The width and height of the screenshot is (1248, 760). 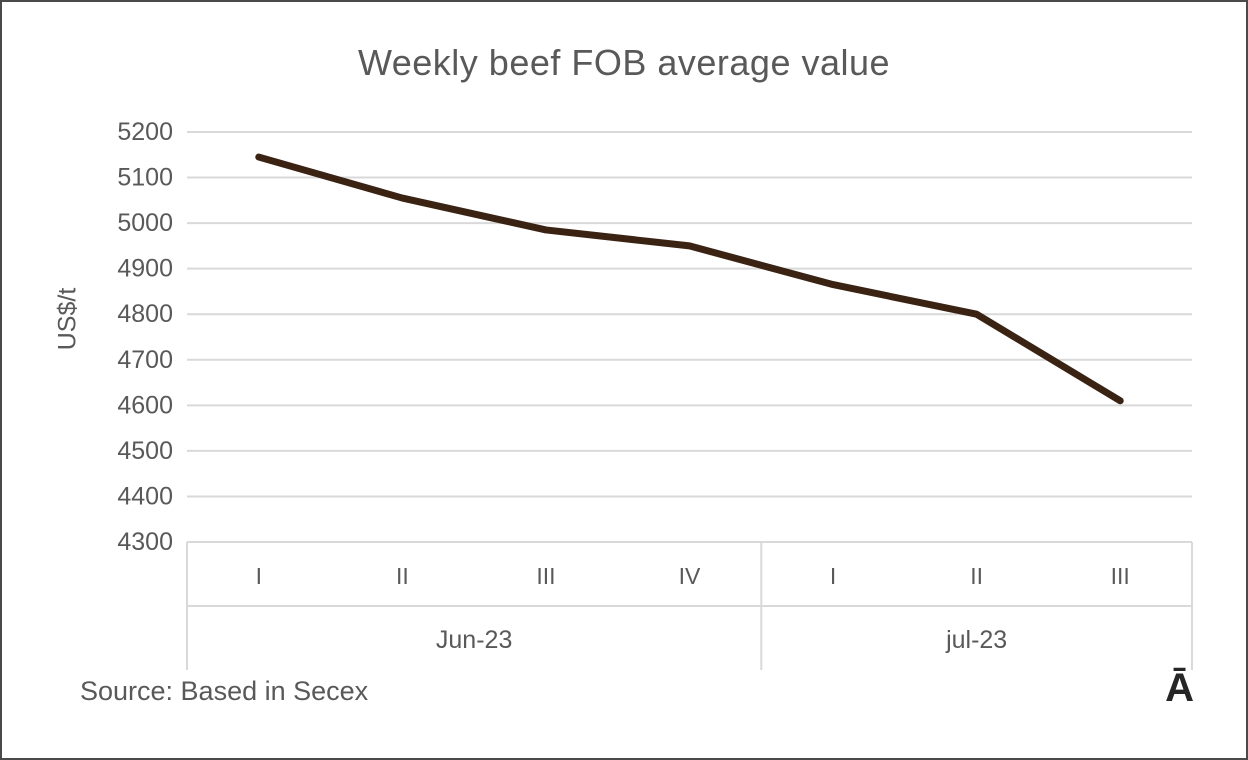 What do you see at coordinates (145, 178) in the screenshot?
I see `y-tick-label: 5100` at bounding box center [145, 178].